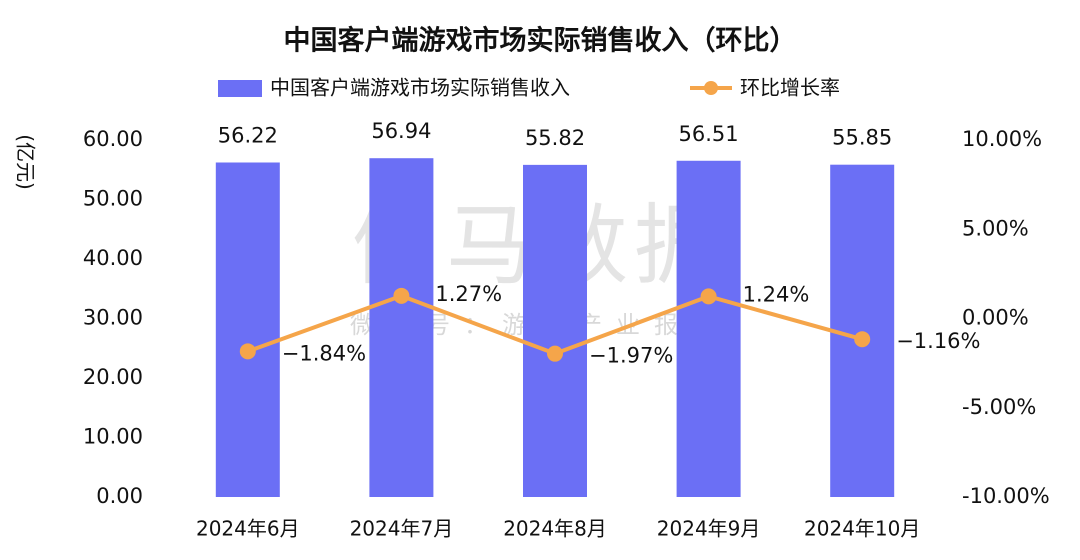  Describe the element at coordinates (420, 88) in the screenshot. I see `legend-label: 中国客户端游戏市场实际销售收入` at that location.